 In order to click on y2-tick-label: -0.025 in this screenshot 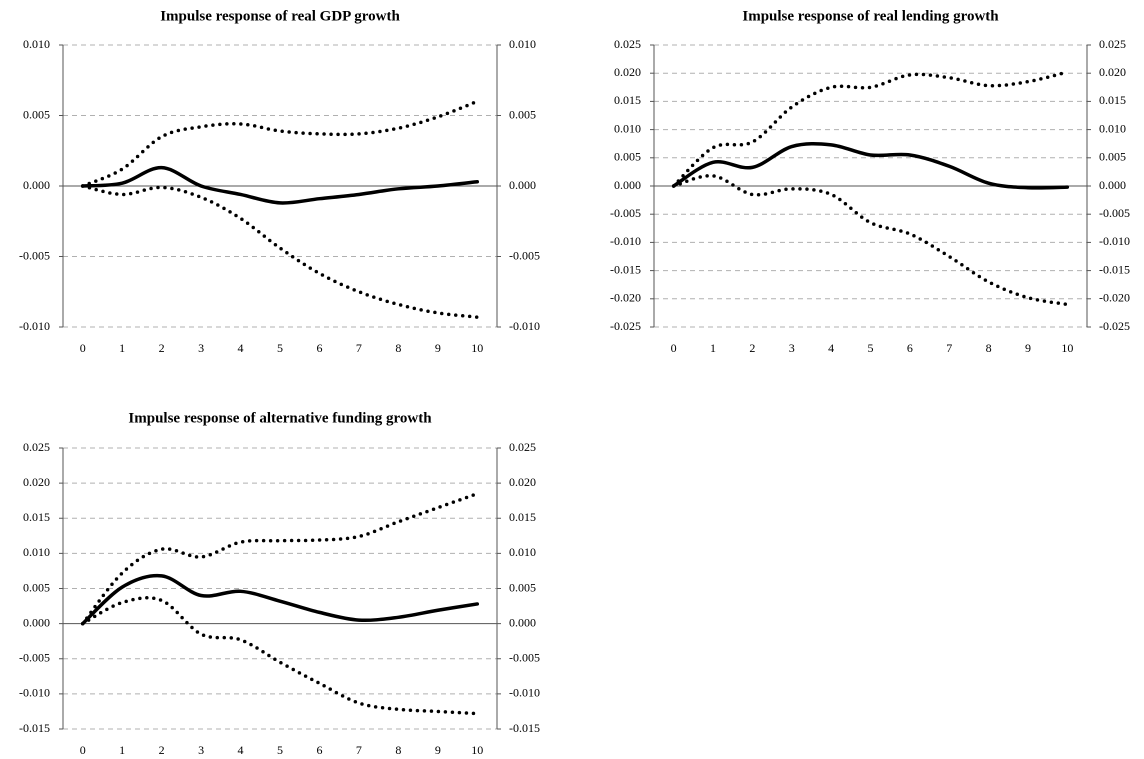, I will do `click(1114, 326)`.